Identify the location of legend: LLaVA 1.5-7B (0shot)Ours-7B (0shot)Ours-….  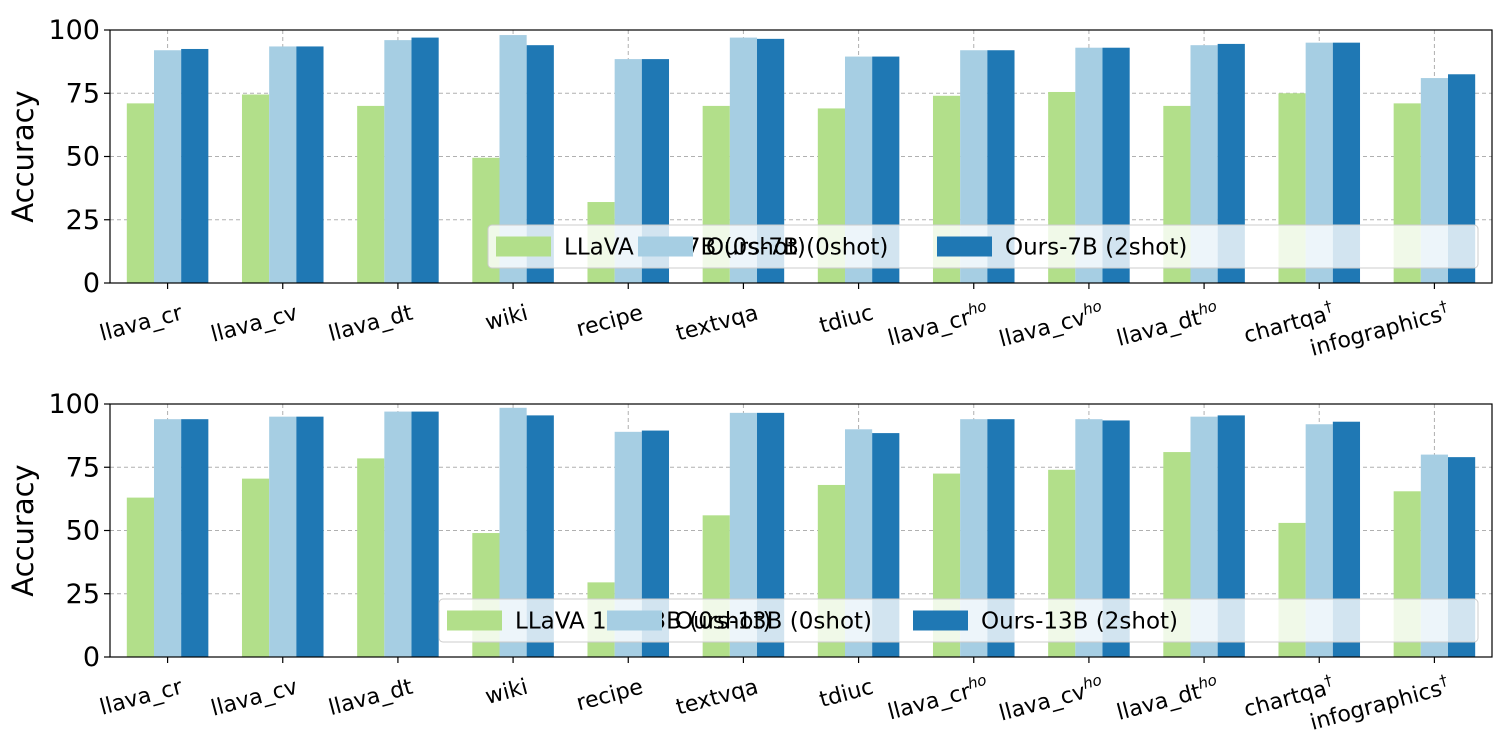
(983, 246).